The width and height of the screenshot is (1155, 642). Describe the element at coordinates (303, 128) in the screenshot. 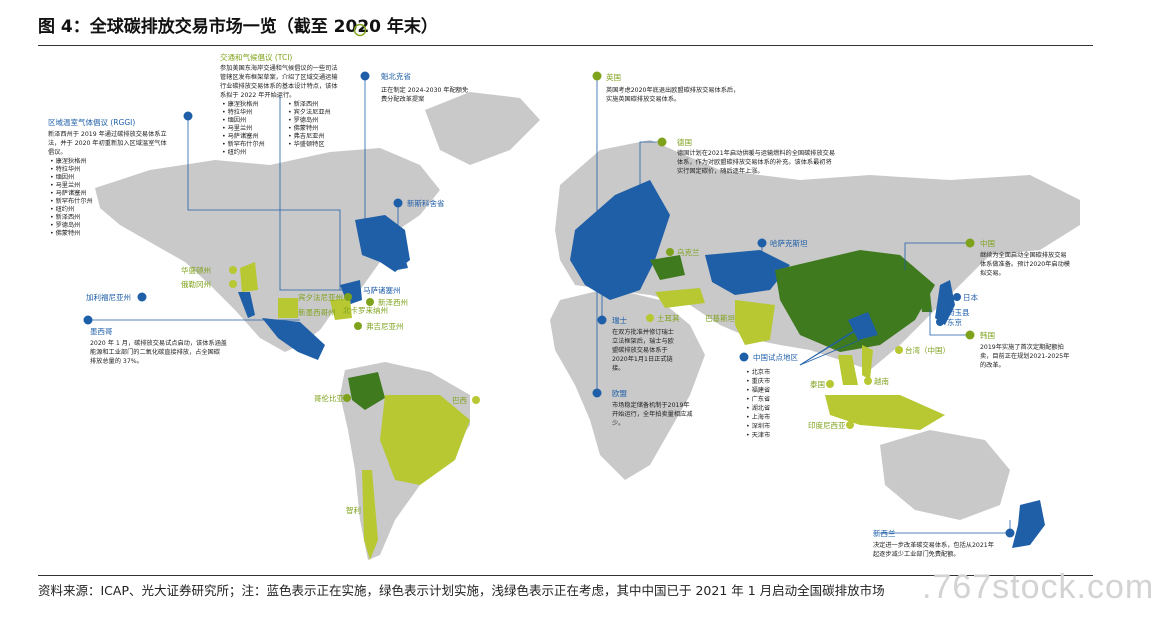

I see `tci-col2-3: • 佛蒙特州` at that location.